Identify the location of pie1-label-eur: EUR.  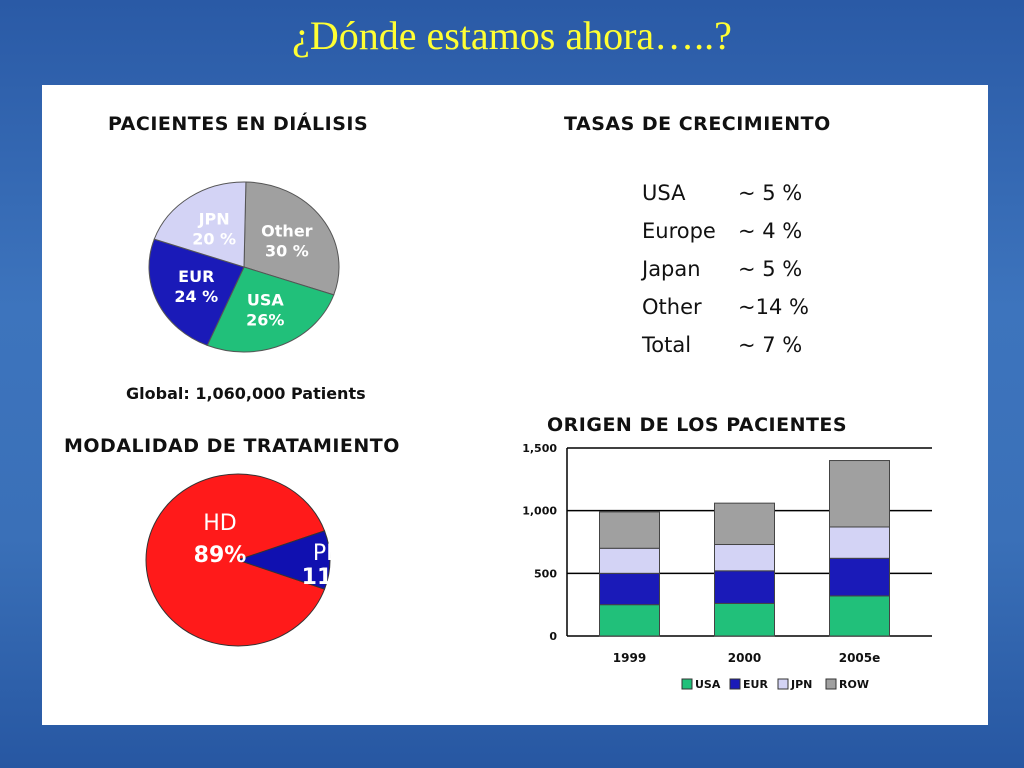
(196, 276).